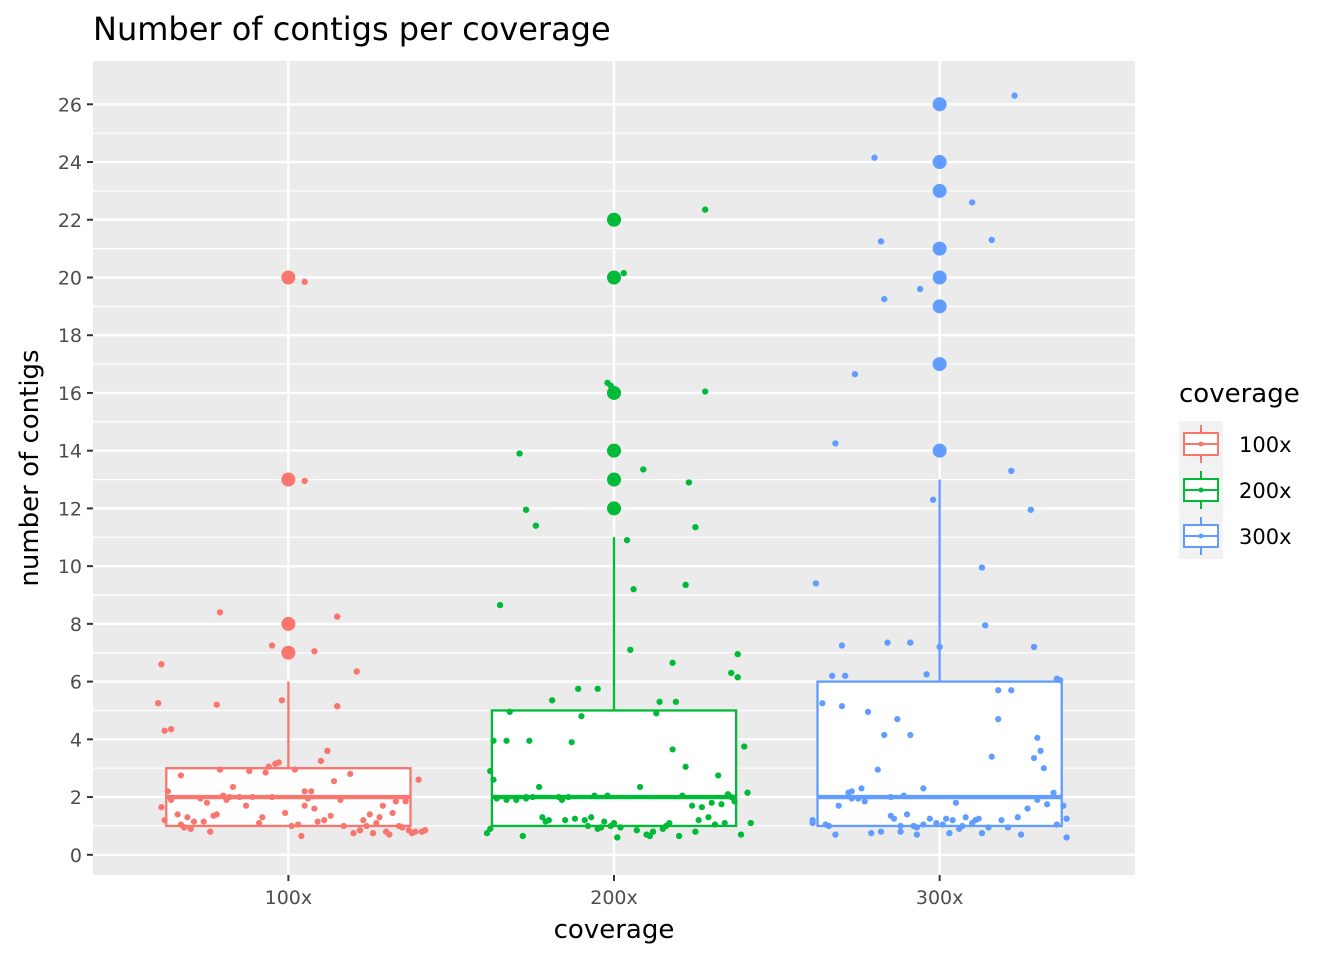 This screenshot has height=960, width=1344. What do you see at coordinates (1265, 537) in the screenshot?
I see `legend-label: 300x` at bounding box center [1265, 537].